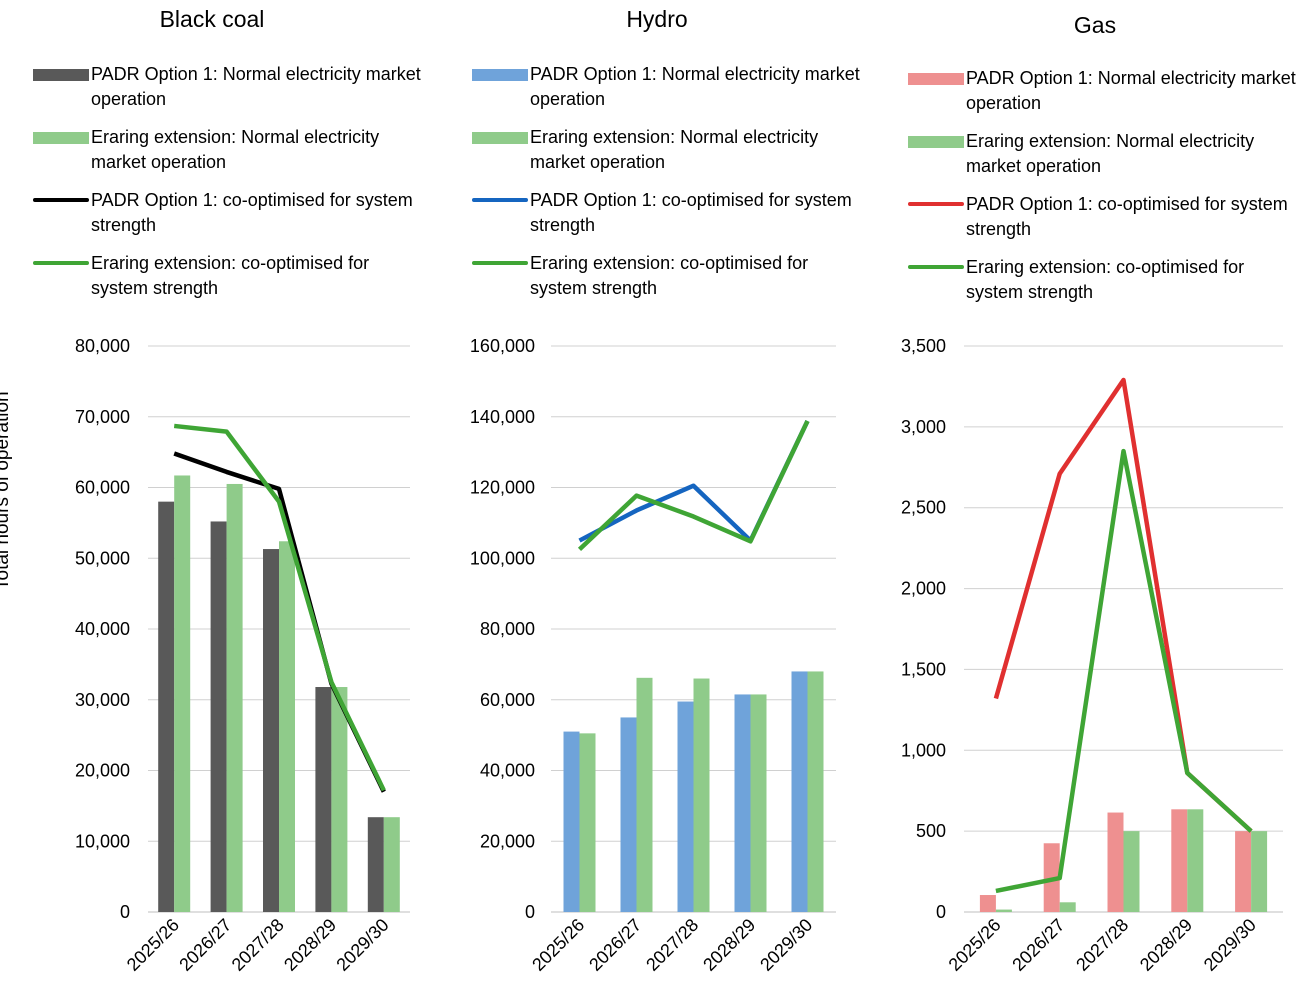 The image size is (1299, 998). What do you see at coordinates (923, 669) in the screenshot?
I see `y-tick-label: 1,500` at bounding box center [923, 669].